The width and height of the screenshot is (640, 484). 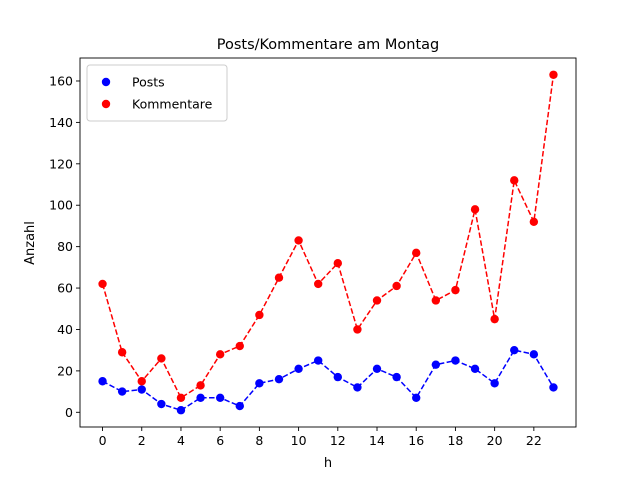 What do you see at coordinates (377, 440) in the screenshot?
I see `x-tick-label-14: 14` at bounding box center [377, 440].